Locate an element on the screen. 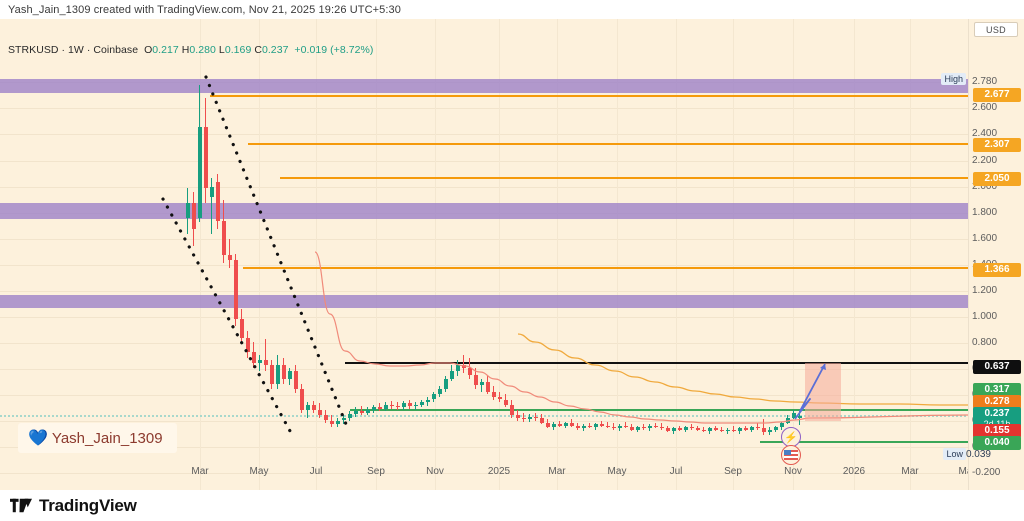  price-tag: 1.366 is located at coordinates (997, 270).